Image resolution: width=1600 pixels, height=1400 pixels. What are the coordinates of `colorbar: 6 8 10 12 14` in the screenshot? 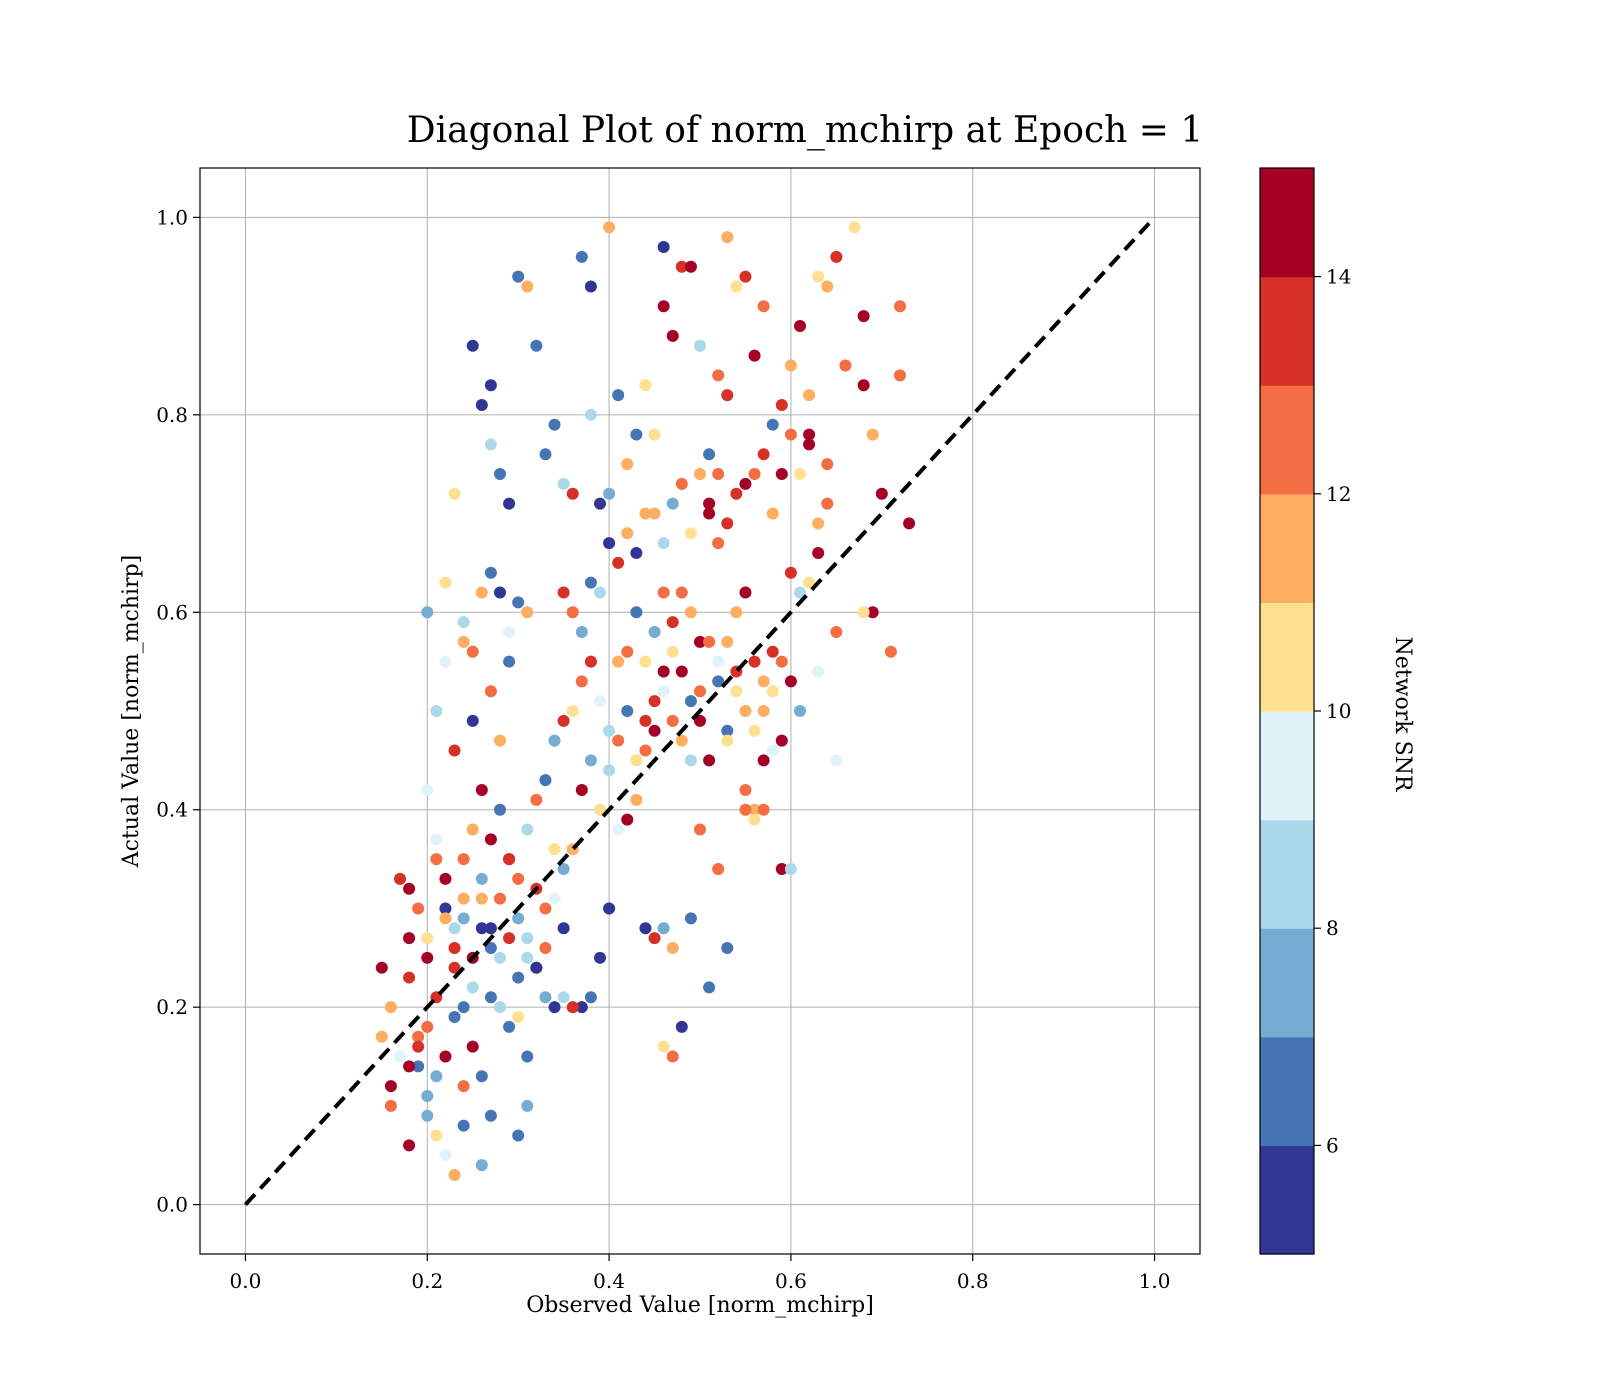 It's located at (1305, 711).